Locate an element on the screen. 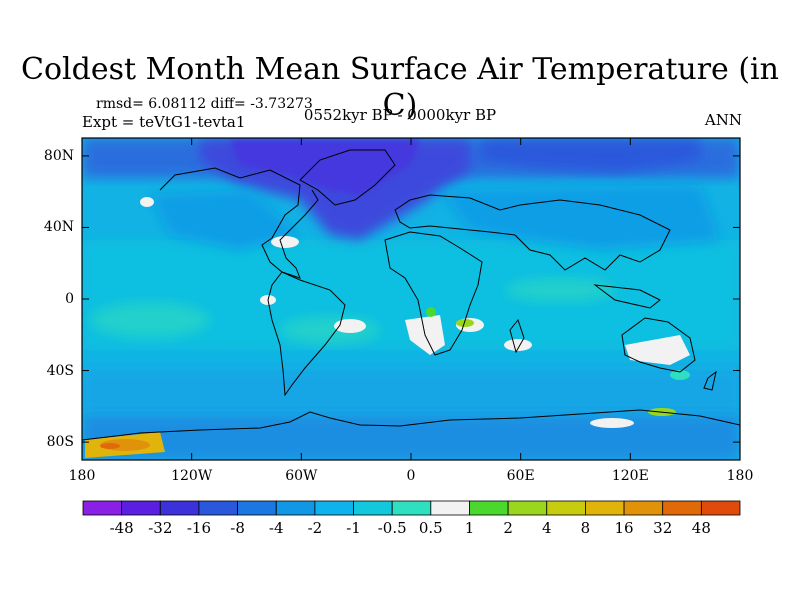  field-white-australia is located at coordinates (657, 350).